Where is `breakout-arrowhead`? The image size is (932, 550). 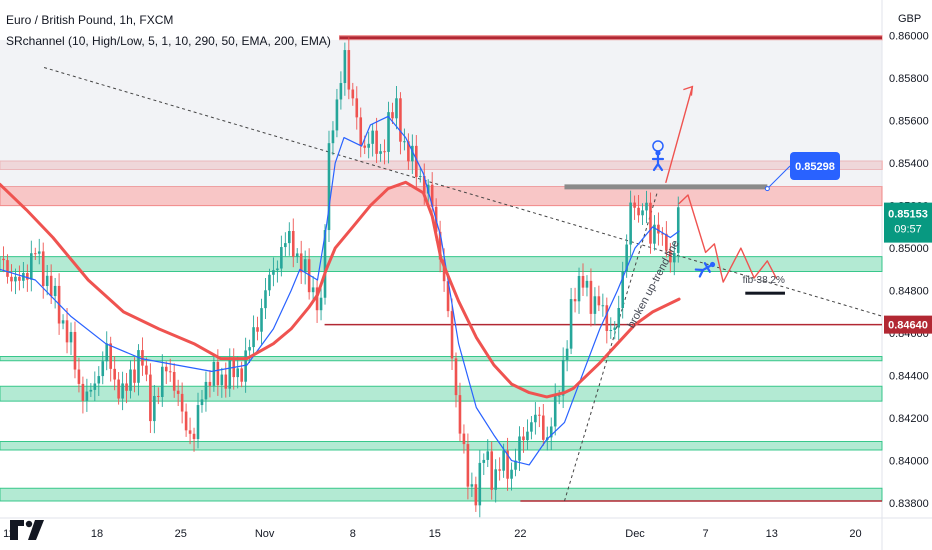
breakout-arrowhead is located at coordinates (688, 90).